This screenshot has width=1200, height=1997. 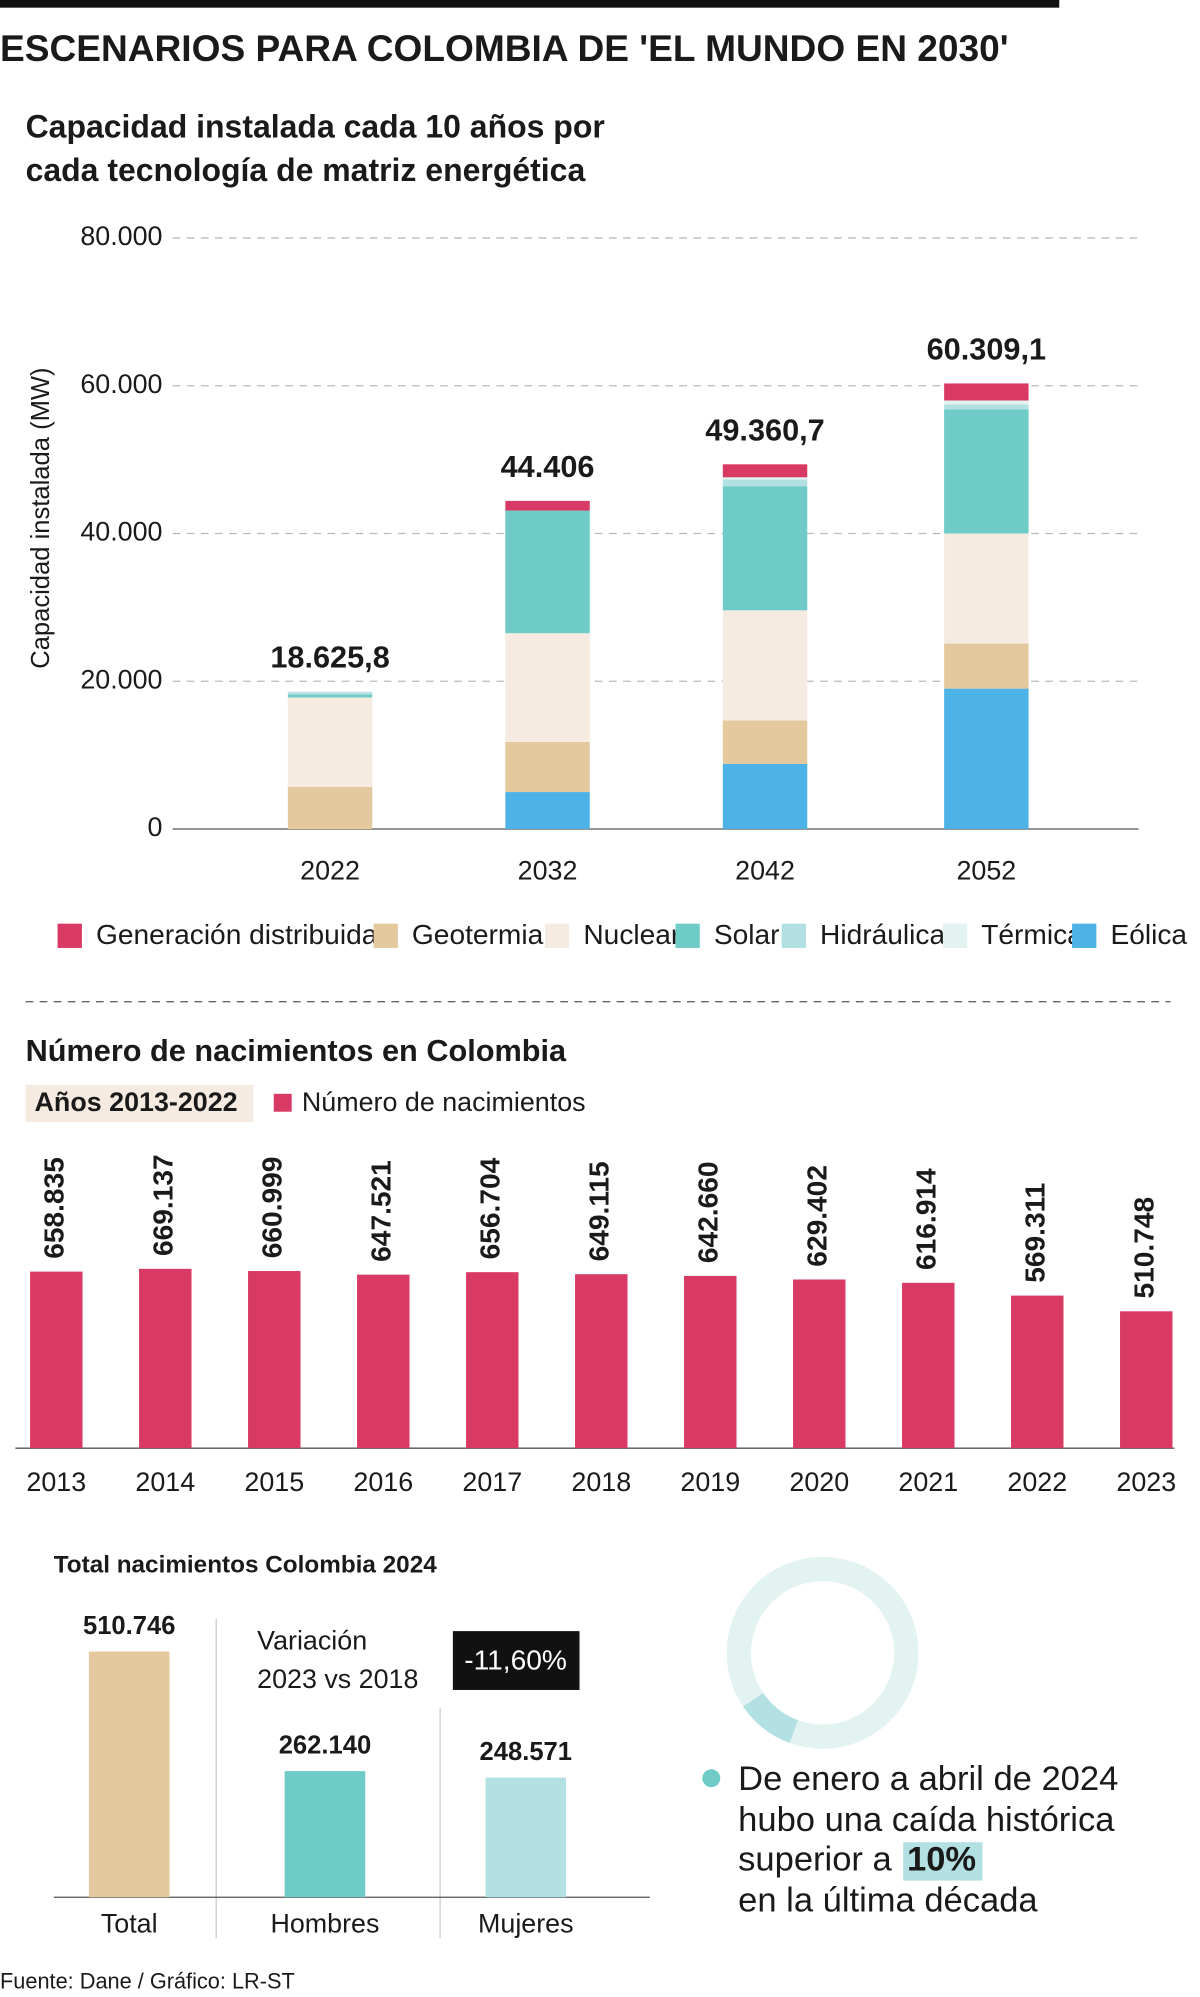 What do you see at coordinates (444, 1102) in the screenshot?
I see `legend-label: Número de nacimientos` at bounding box center [444, 1102].